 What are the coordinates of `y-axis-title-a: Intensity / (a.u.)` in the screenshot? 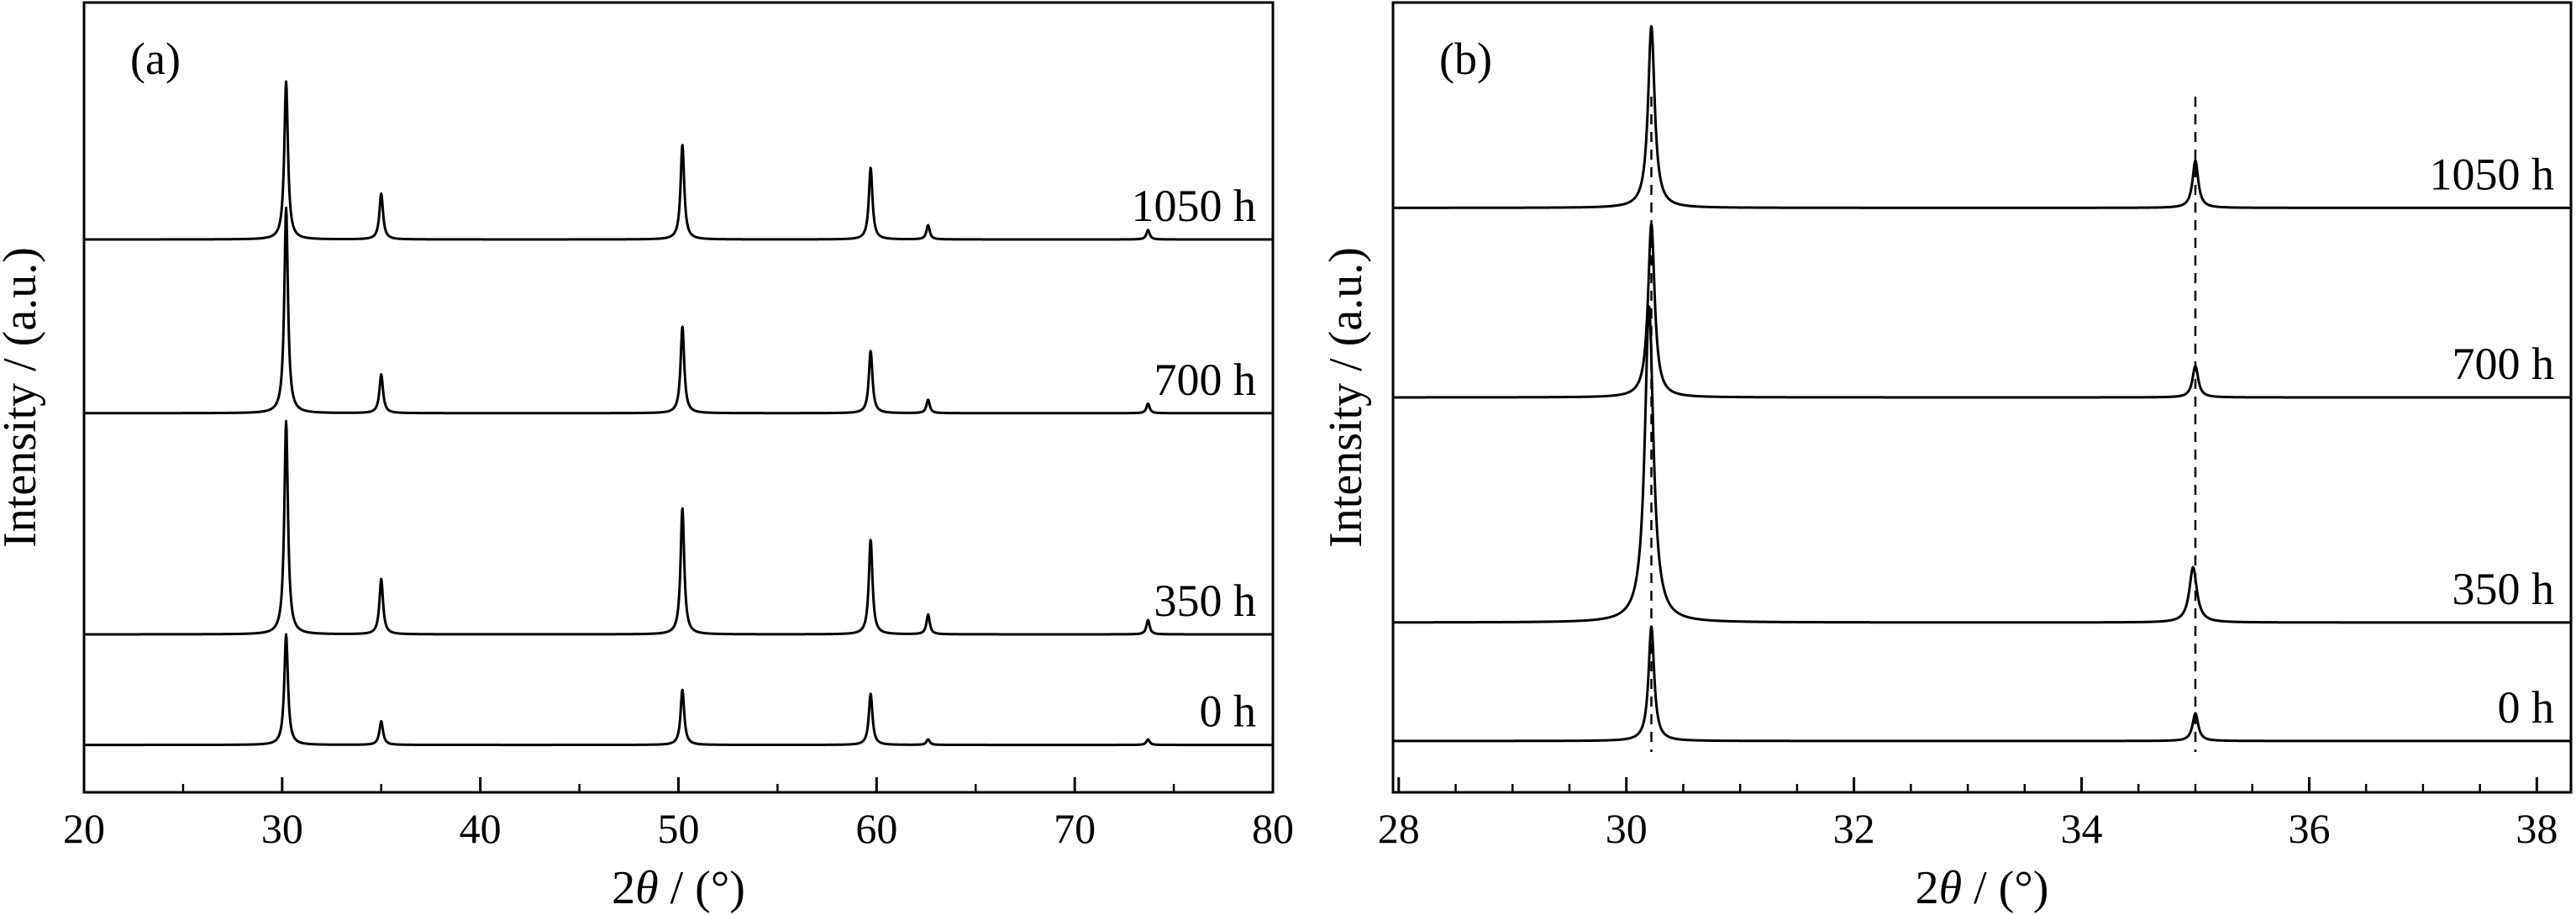 It's located at (23, 398).